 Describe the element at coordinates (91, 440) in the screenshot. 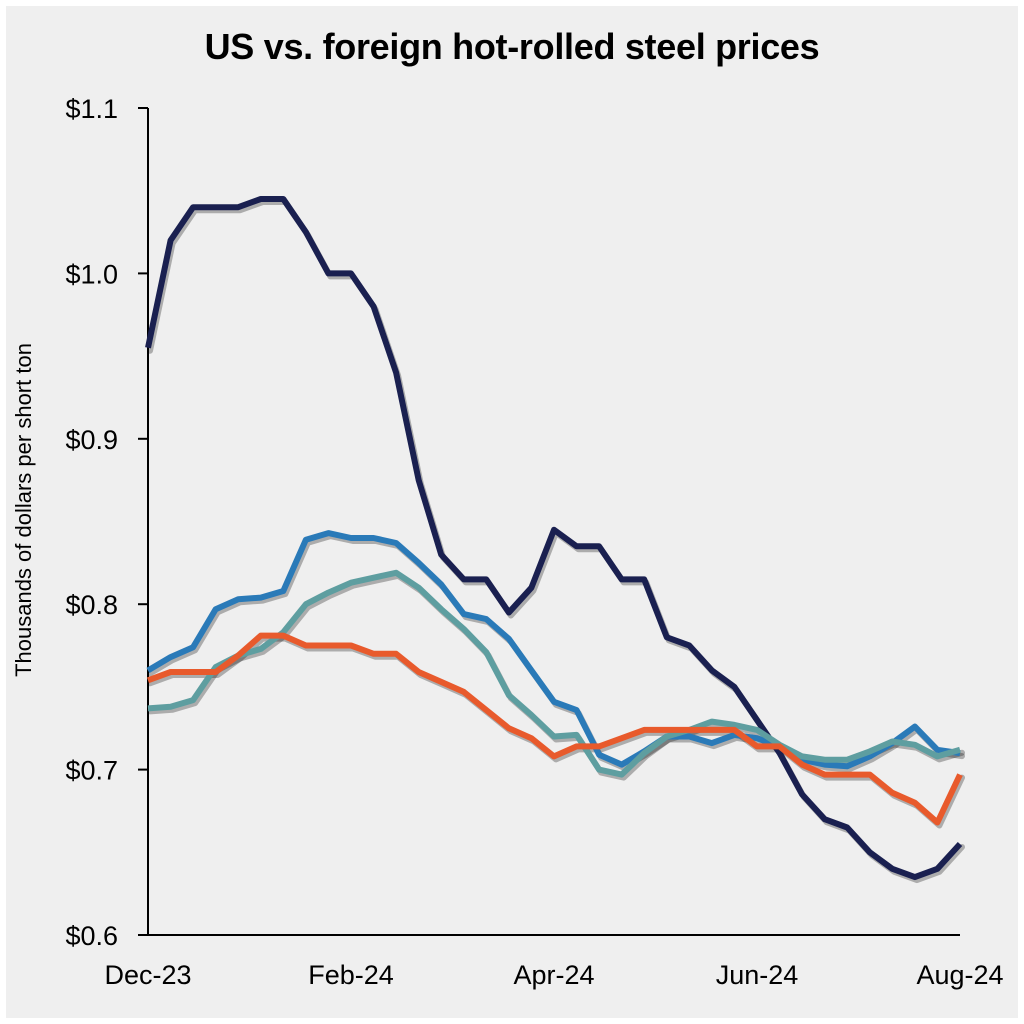

I see `y-tick-label: $0.9` at that location.